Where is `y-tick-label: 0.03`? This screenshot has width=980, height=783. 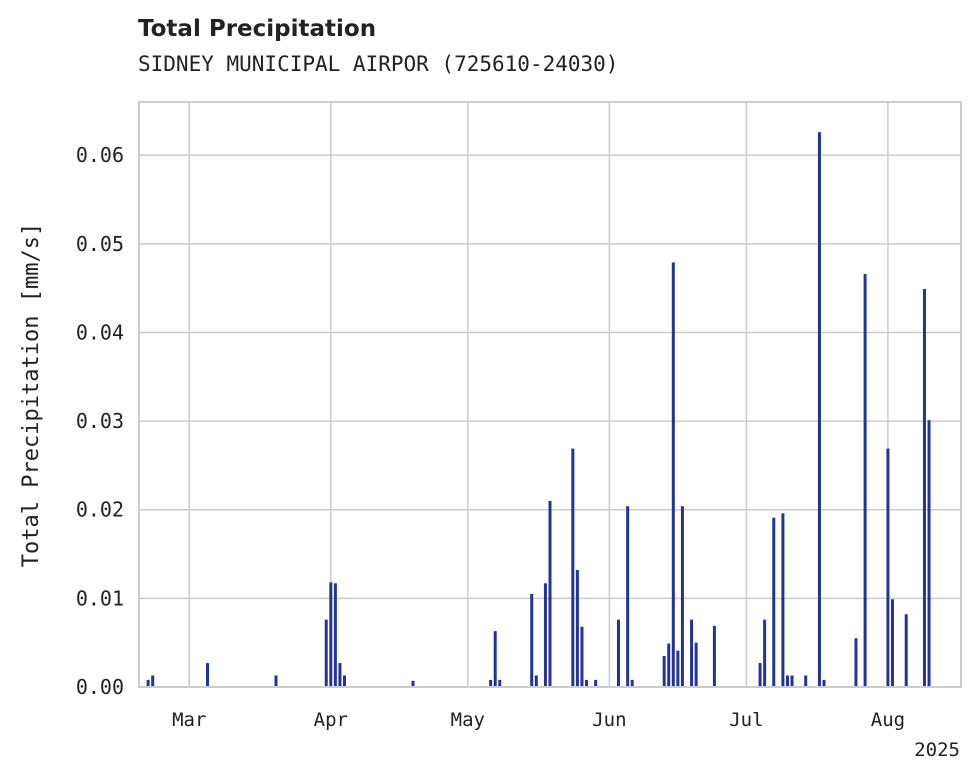
y-tick-label: 0.03 is located at coordinates (100, 421).